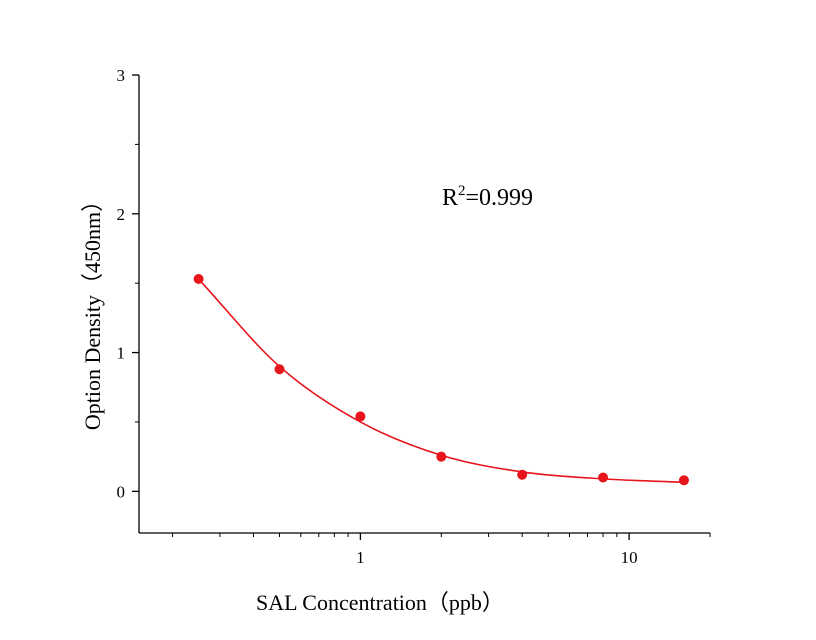 Image resolution: width=816 pixels, height=640 pixels. I want to click on r-squared-value: =0.999, so click(500, 198).